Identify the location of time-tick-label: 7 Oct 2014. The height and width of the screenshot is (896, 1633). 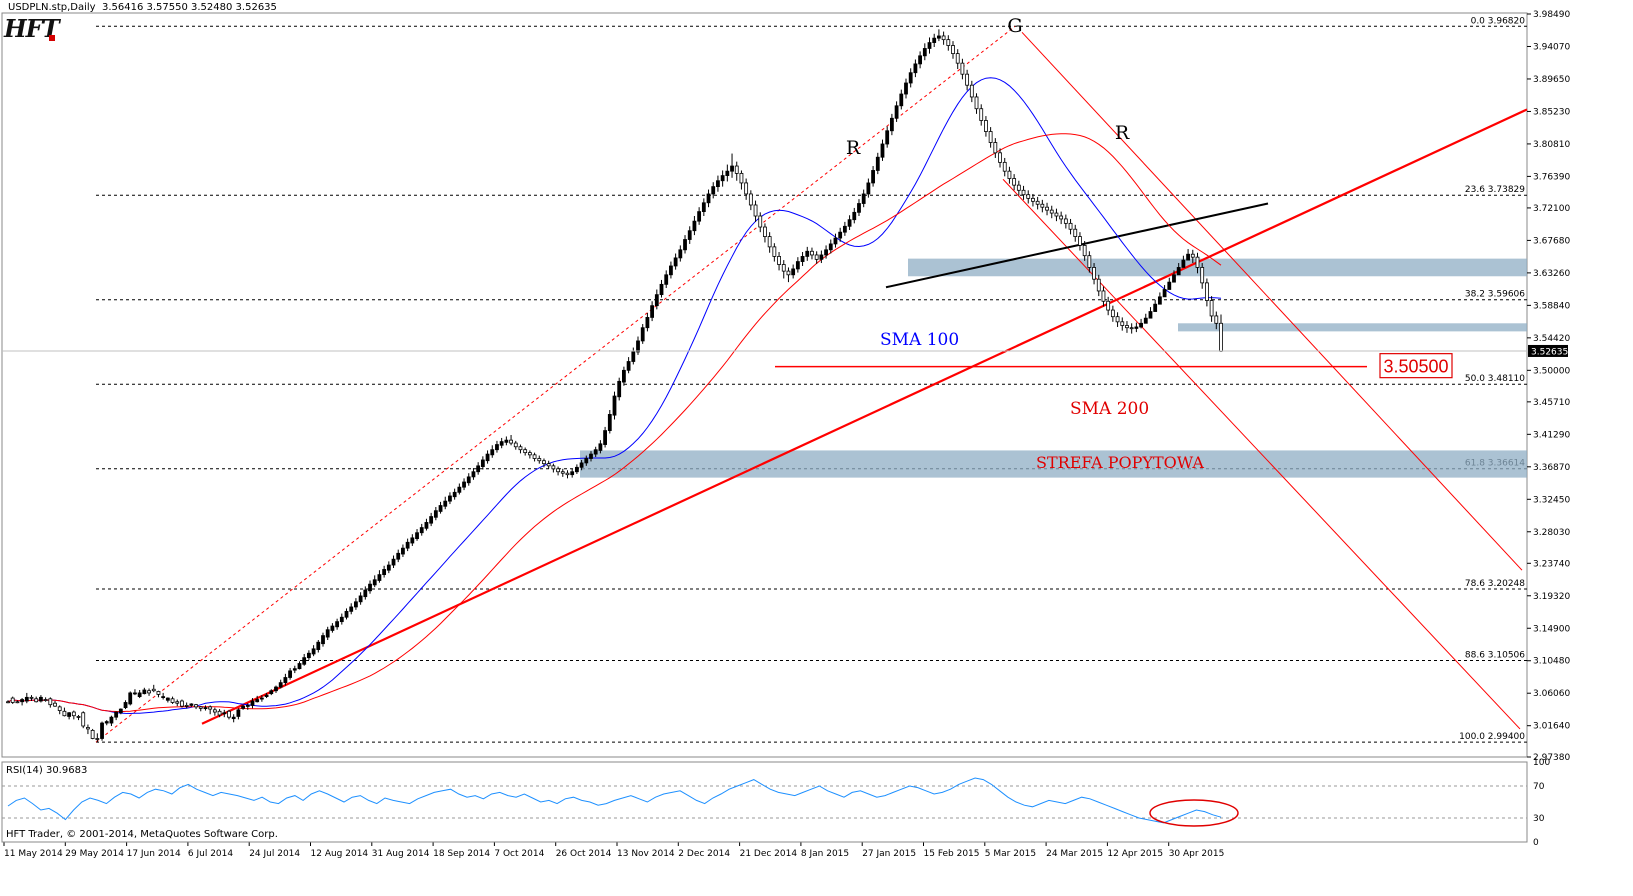
(519, 854).